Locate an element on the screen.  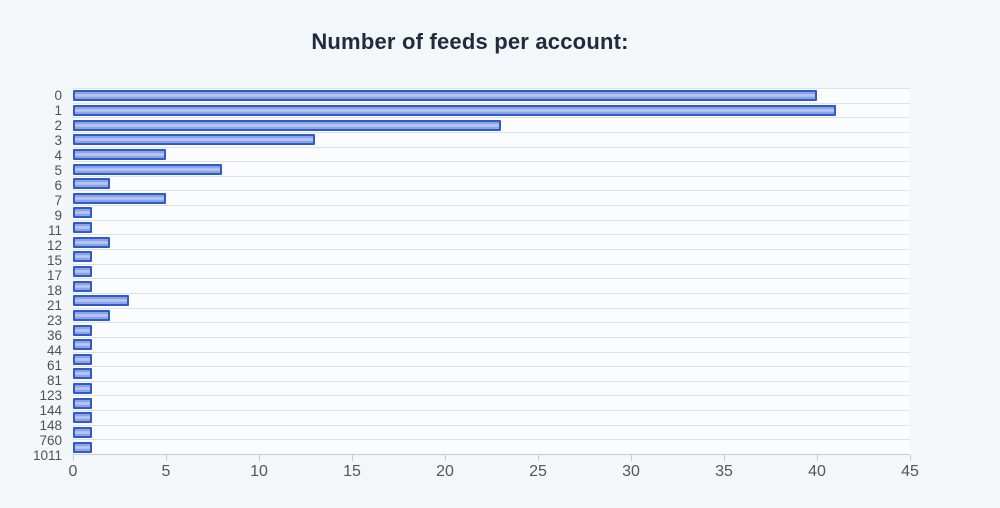
category-label: 61 is located at coordinates (54, 365).